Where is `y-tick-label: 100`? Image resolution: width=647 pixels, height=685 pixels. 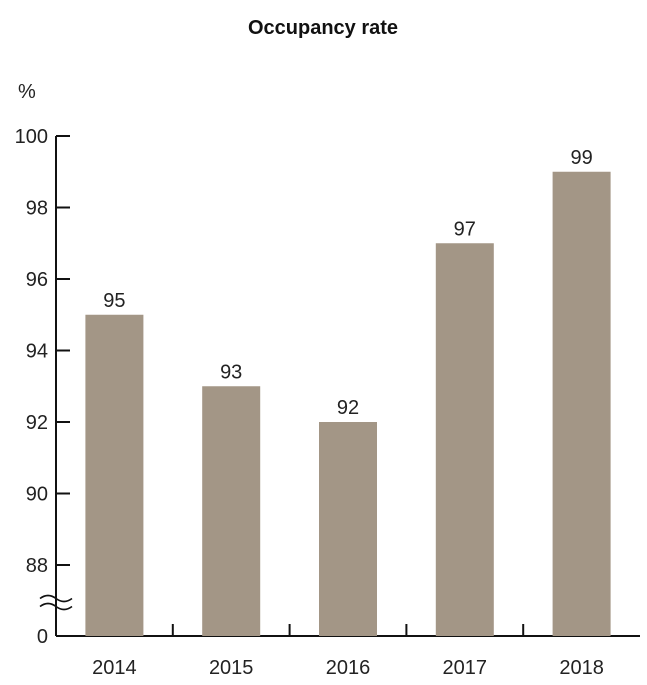
y-tick-label: 100 is located at coordinates (31, 137).